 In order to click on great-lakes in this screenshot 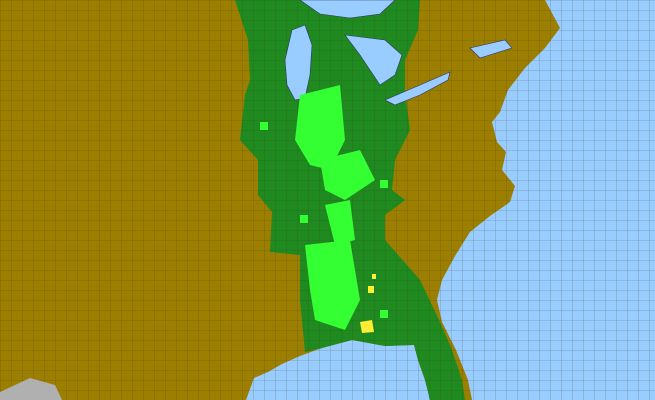, I will do `click(398, 53)`.